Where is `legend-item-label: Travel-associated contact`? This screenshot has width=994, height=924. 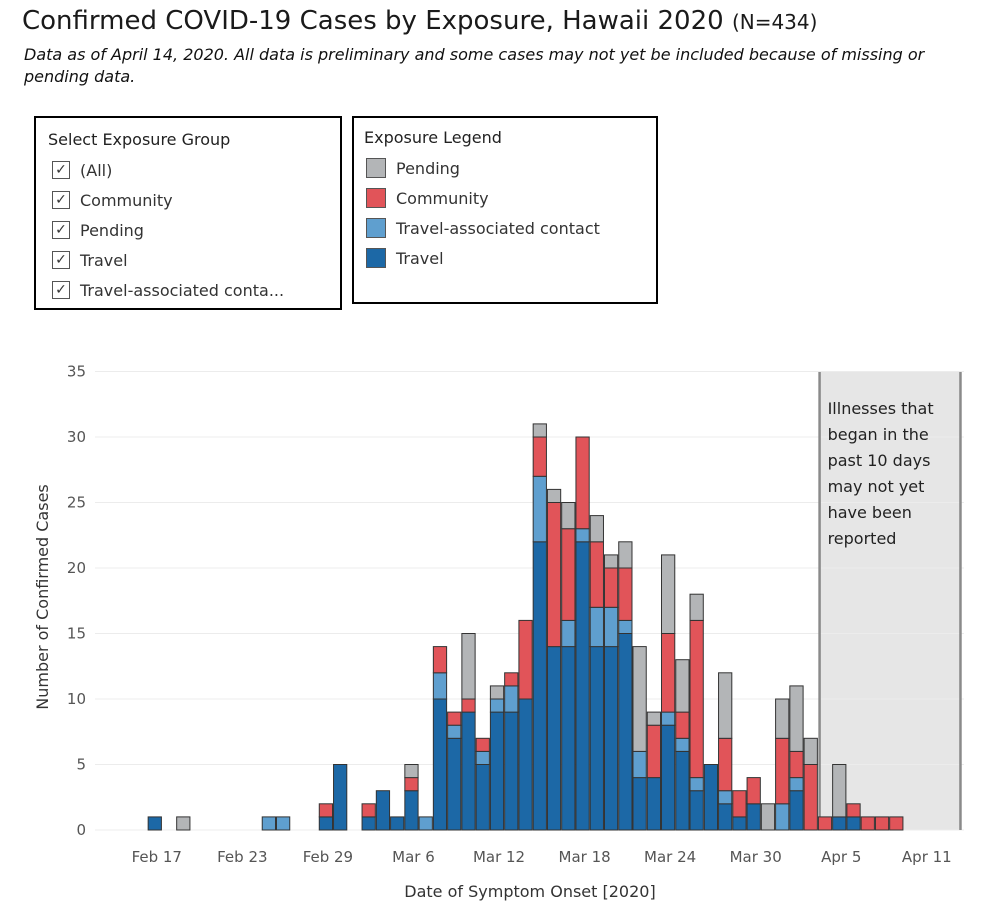
legend-item-label: Travel-associated contact is located at coordinates (498, 228).